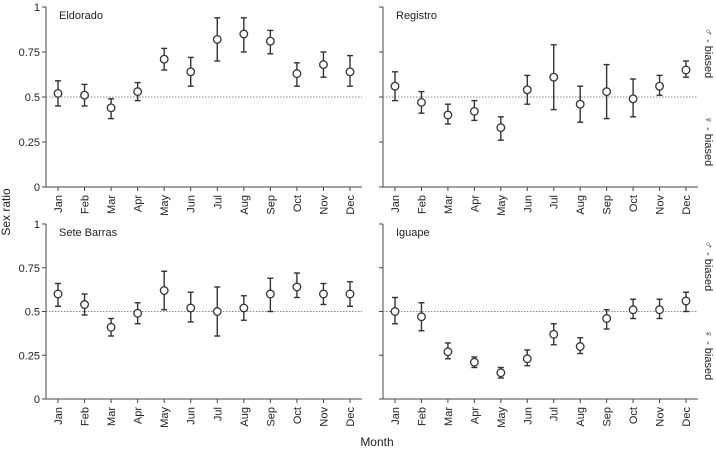  What do you see at coordinates (708, 53) in the screenshot?
I see `male-biased-label-top: ♂ - biased` at bounding box center [708, 53].